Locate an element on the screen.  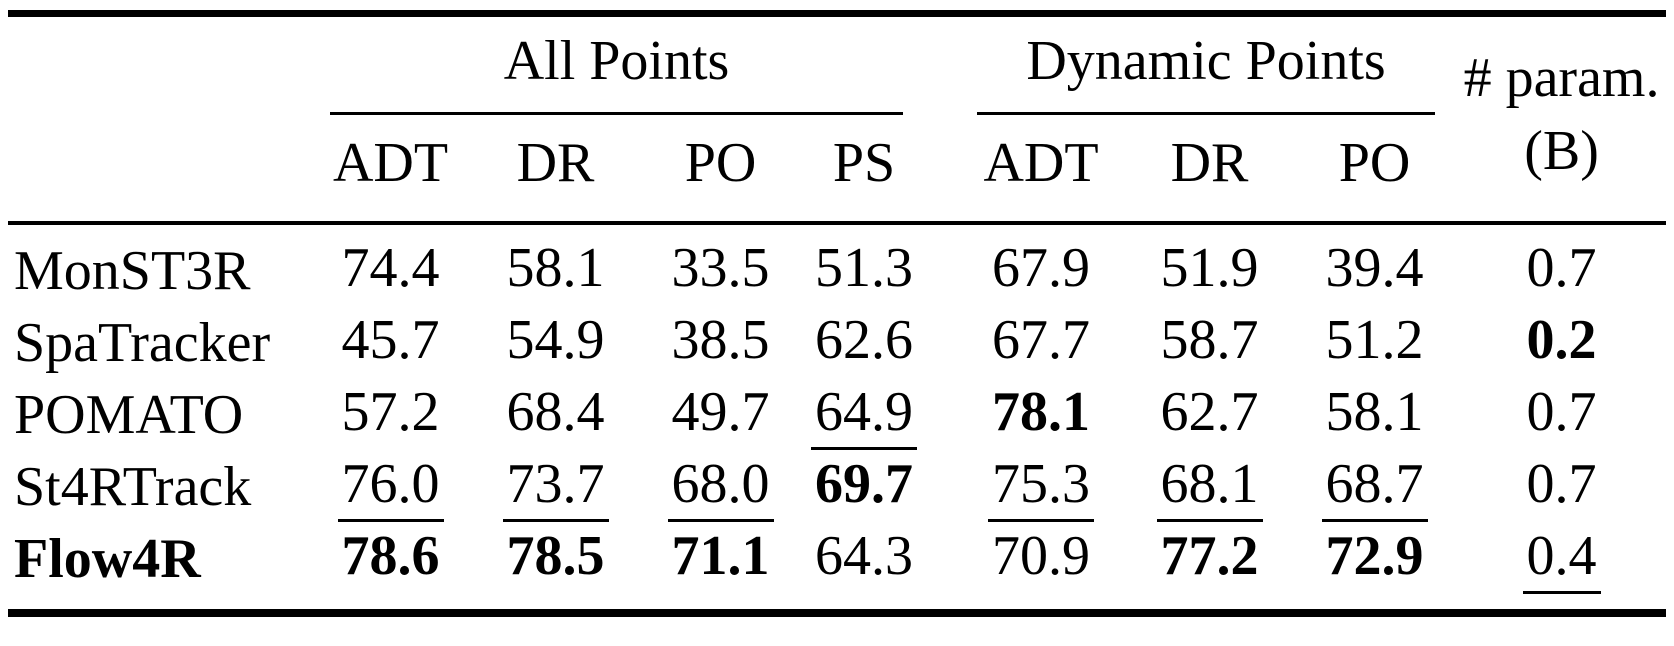
col-all-dr: DR is located at coordinates (555, 170).